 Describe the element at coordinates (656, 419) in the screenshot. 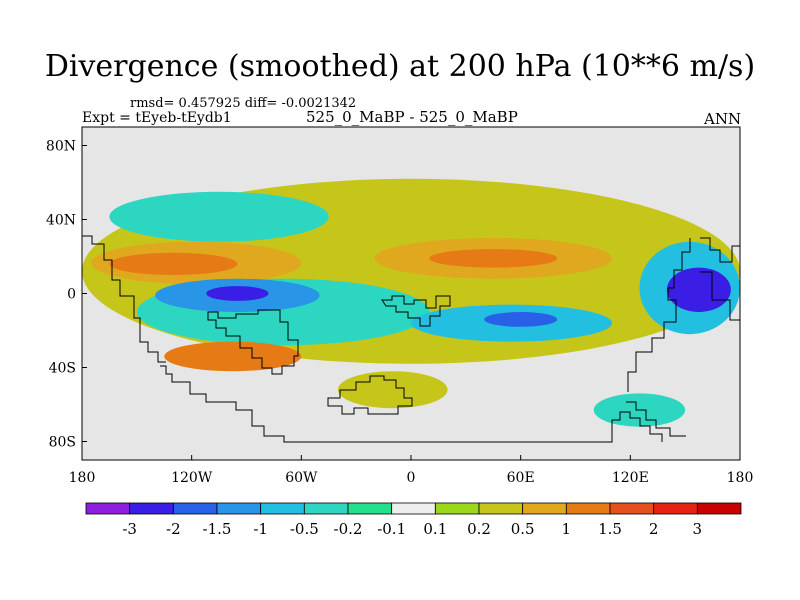

I see `coastline-australia` at that location.